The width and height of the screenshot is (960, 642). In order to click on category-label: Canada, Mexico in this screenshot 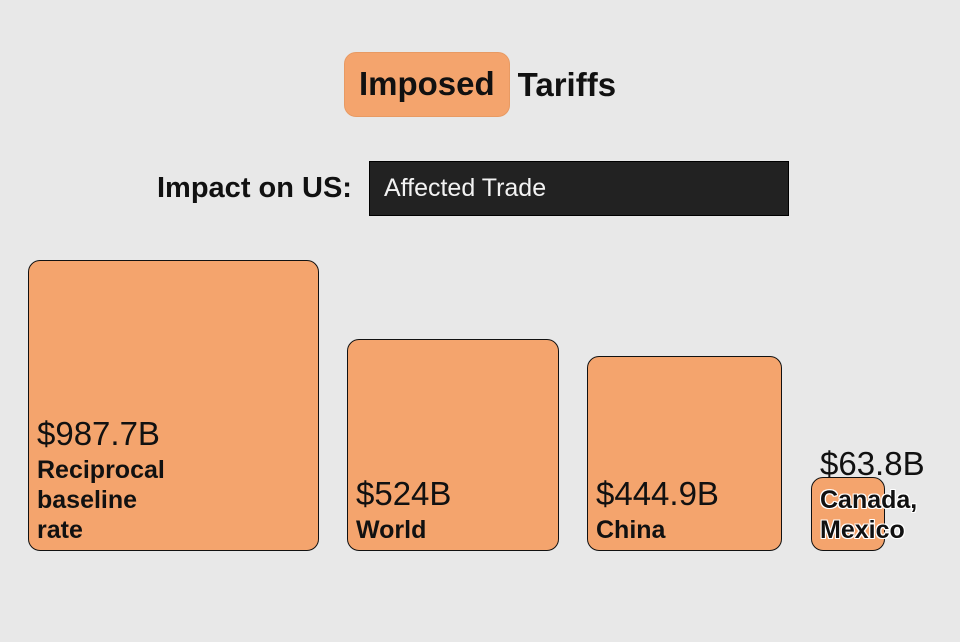, I will do `click(869, 515)`.